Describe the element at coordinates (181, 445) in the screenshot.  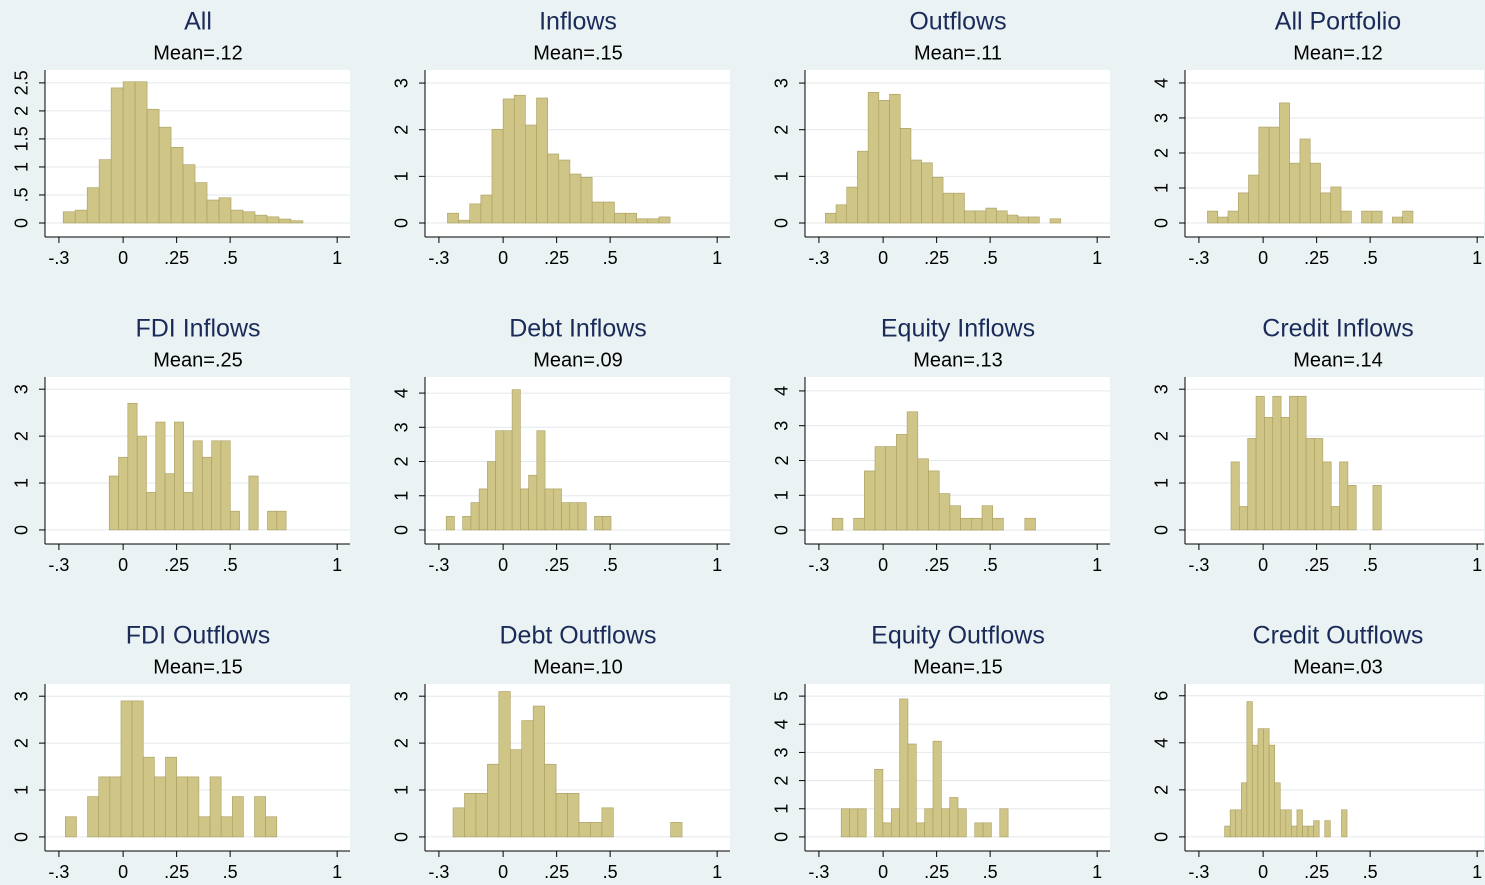
I see `panel: FDI Inflows Mean=.25 0 1 2 3 -.3 0 .25 .5 1` at that location.